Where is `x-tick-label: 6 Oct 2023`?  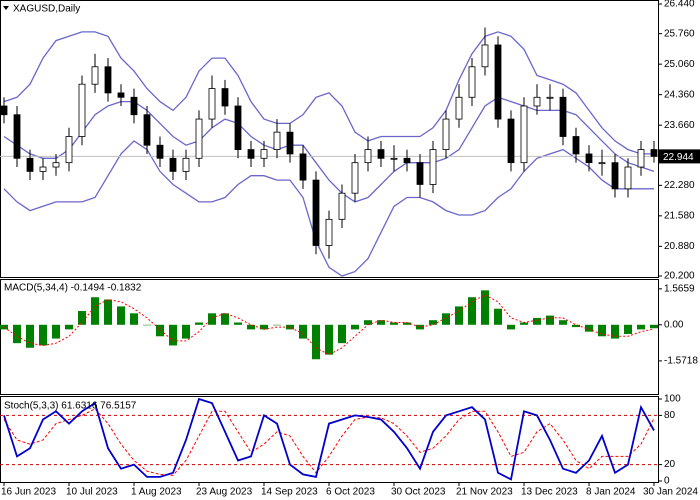
x-tick-label: 6 Oct 2023 is located at coordinates (350, 492).